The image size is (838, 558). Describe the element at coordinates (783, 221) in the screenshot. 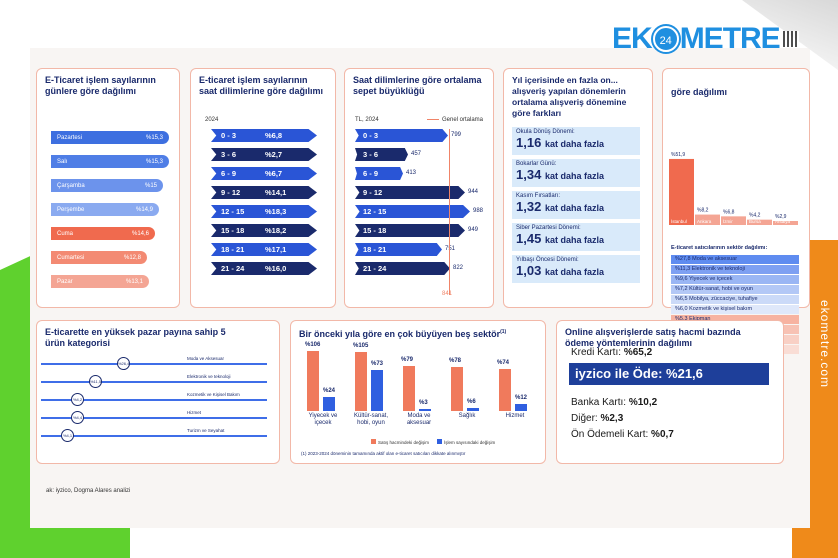

I see `city-name: Antalya` at that location.